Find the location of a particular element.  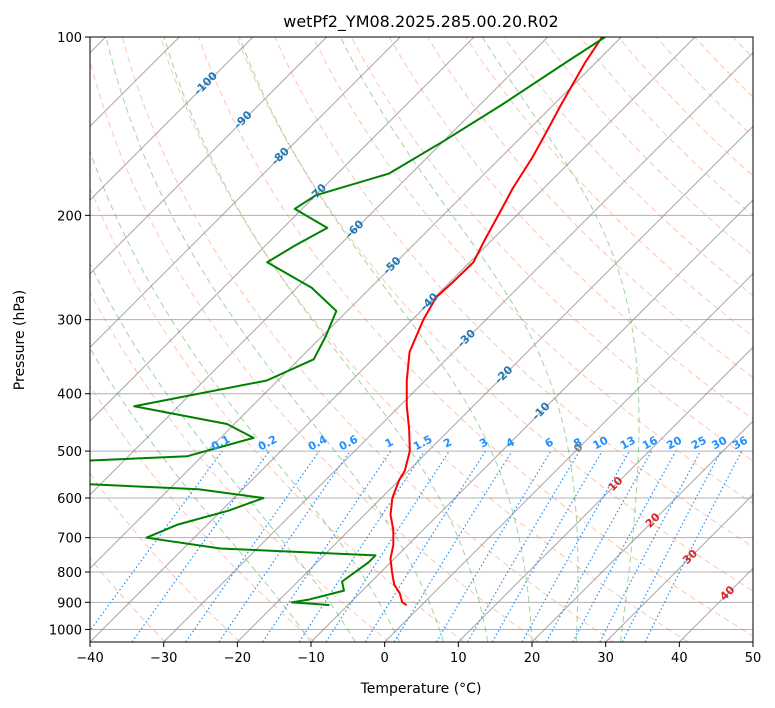

mixing-ratio-label: 20 is located at coordinates (674, 442).